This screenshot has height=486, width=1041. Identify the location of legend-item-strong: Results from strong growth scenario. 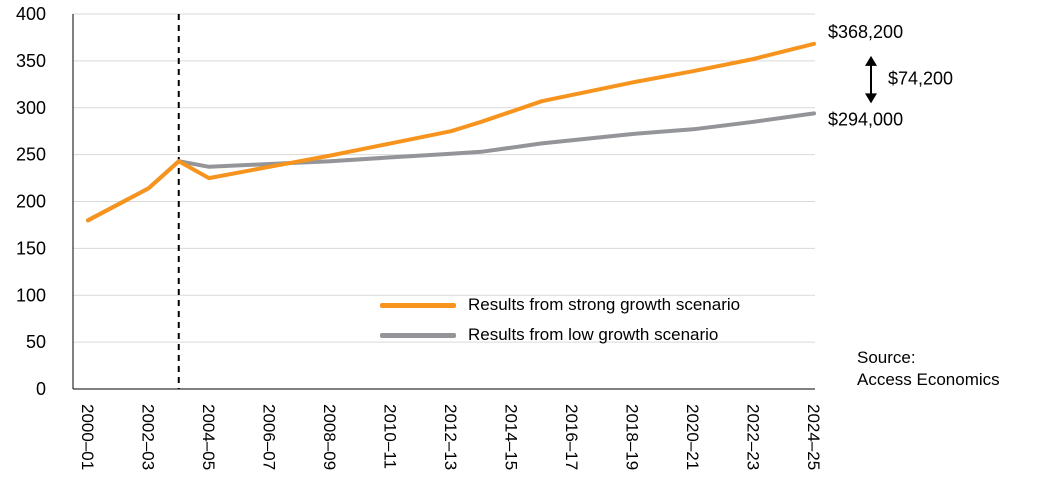
(560, 305).